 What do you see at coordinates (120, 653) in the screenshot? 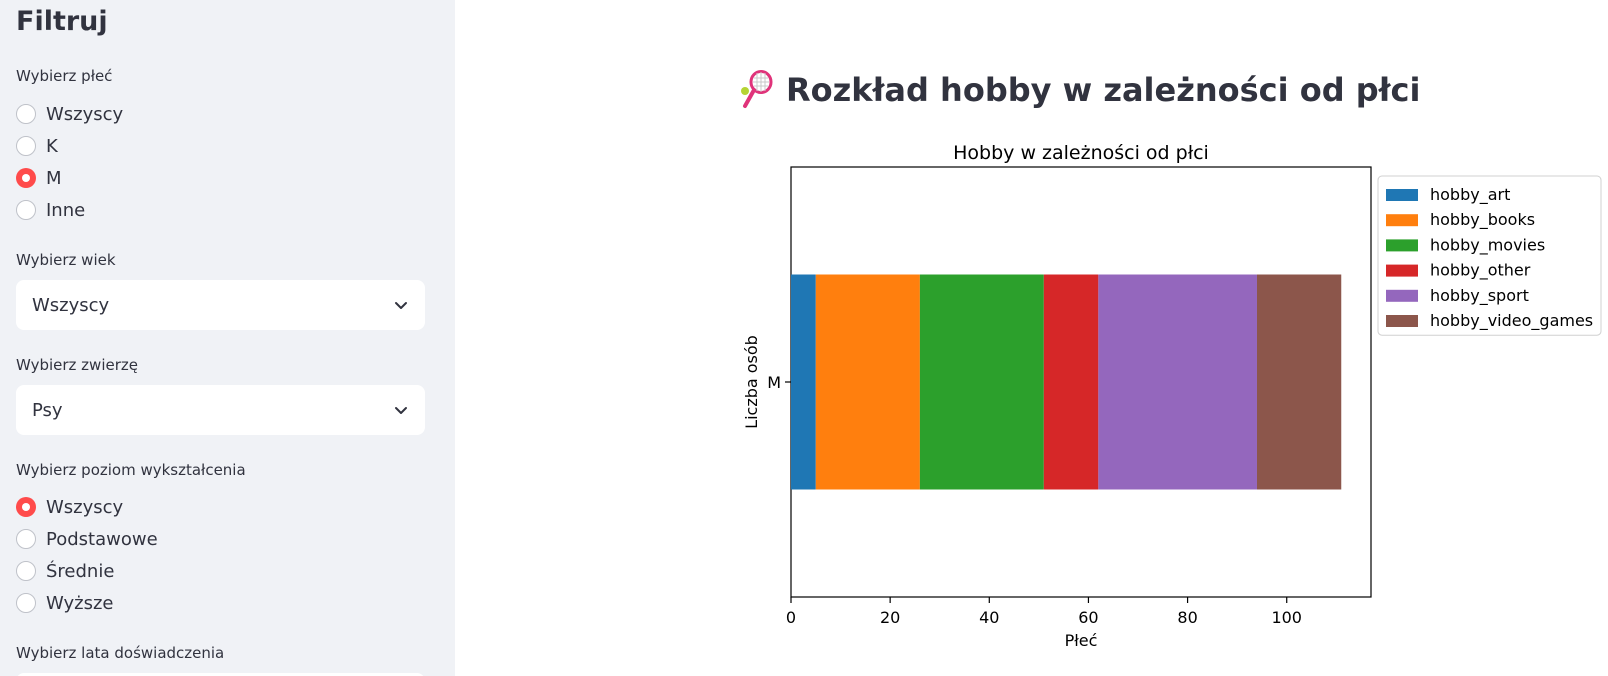
I see `experience-label: Wybierz lata doświadczenia` at bounding box center [120, 653].